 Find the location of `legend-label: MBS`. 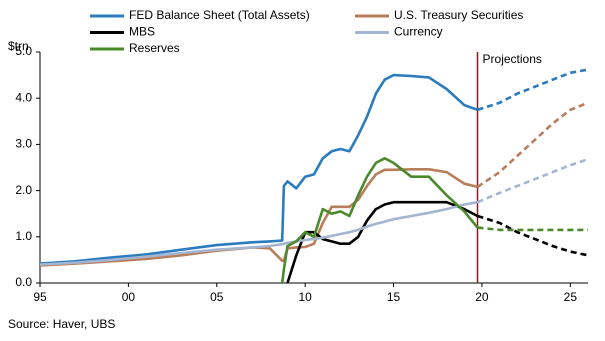

legend-label: MBS is located at coordinates (142, 32).